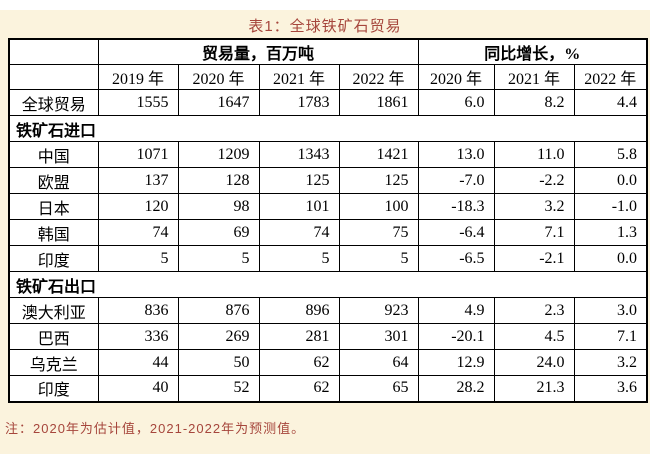 The width and height of the screenshot is (650, 454). What do you see at coordinates (610, 206) in the screenshot?
I see `value-cell: -1.0` at bounding box center [610, 206].